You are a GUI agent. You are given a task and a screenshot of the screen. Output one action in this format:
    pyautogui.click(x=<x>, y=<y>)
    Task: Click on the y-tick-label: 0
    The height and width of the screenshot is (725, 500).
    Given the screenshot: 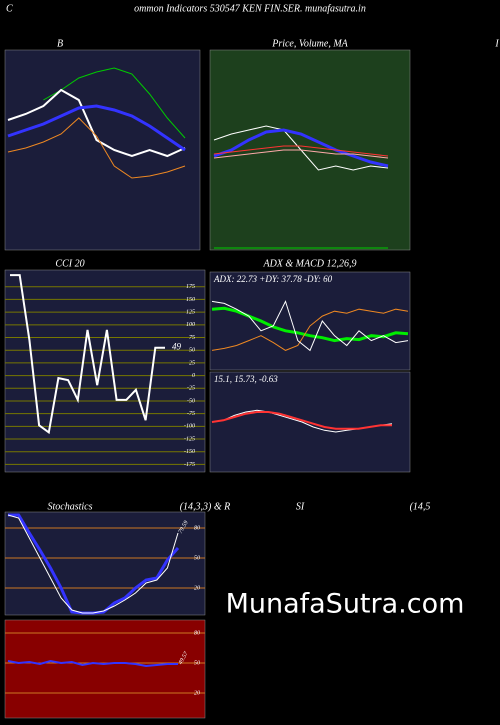 What is the action you would take?
    pyautogui.click(x=193, y=376)
    